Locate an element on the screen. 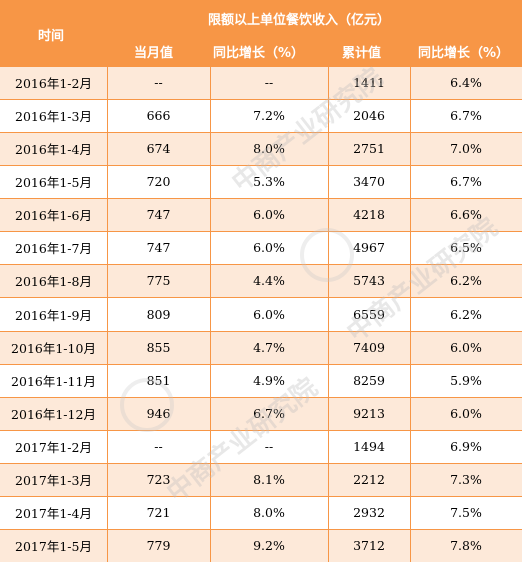 This screenshot has width=522, height=562. month-value-cell: 779 is located at coordinates (158, 545).